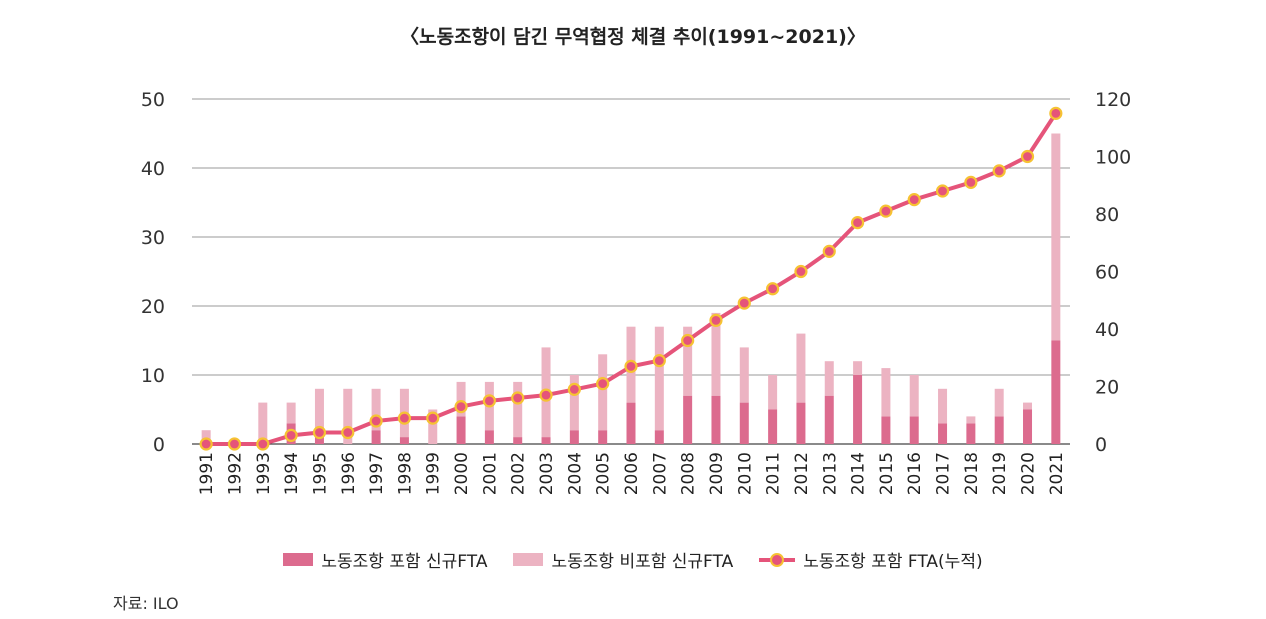  What do you see at coordinates (972, 473) in the screenshot?
I see `x-tick-label: 2018` at bounding box center [972, 473].